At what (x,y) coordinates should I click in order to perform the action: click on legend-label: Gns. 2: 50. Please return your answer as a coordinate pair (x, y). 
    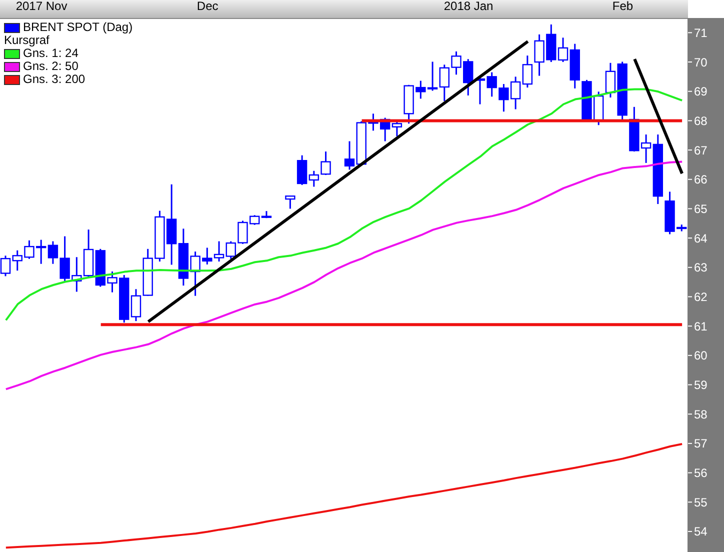
    Looking at the image, I should click on (50, 66).